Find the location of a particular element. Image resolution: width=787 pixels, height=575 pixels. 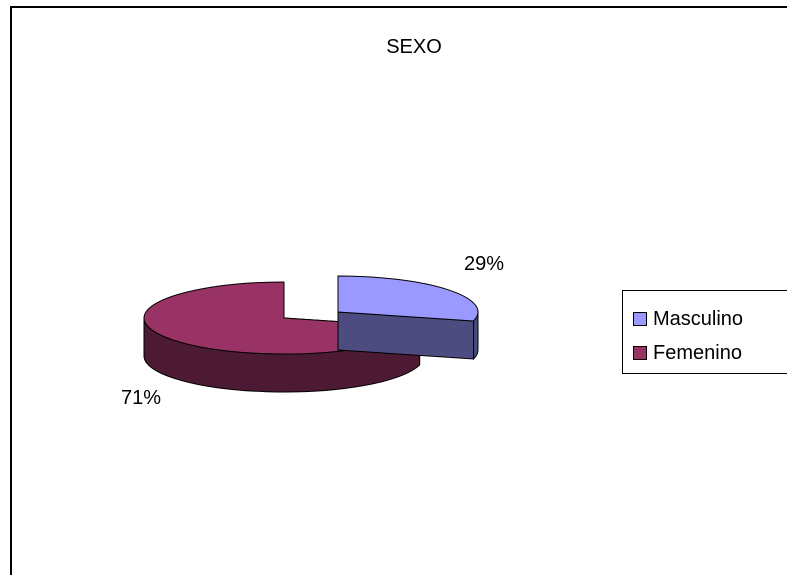

slice-label-femenino: 71% is located at coordinates (141, 398).